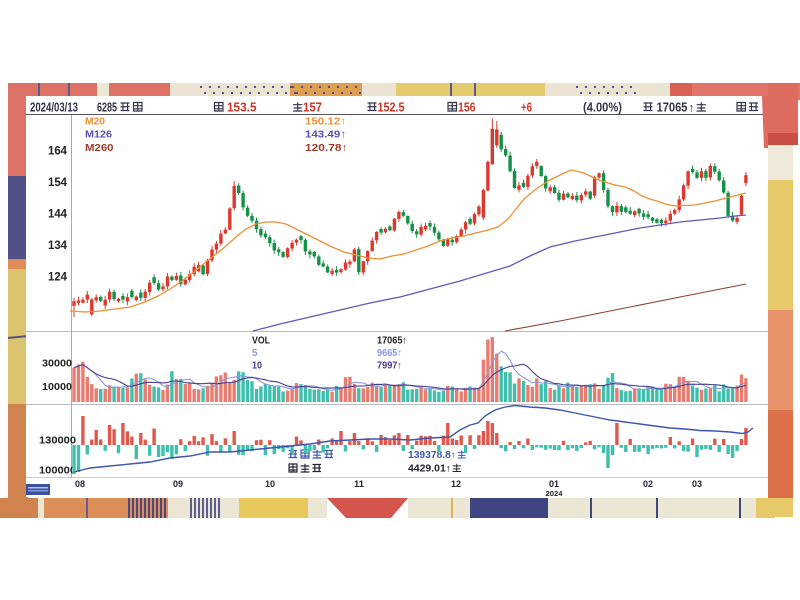 This screenshot has height=600, width=800. What do you see at coordinates (312, 108) in the screenshot?
I see `svg-text: 157` at bounding box center [312, 108].